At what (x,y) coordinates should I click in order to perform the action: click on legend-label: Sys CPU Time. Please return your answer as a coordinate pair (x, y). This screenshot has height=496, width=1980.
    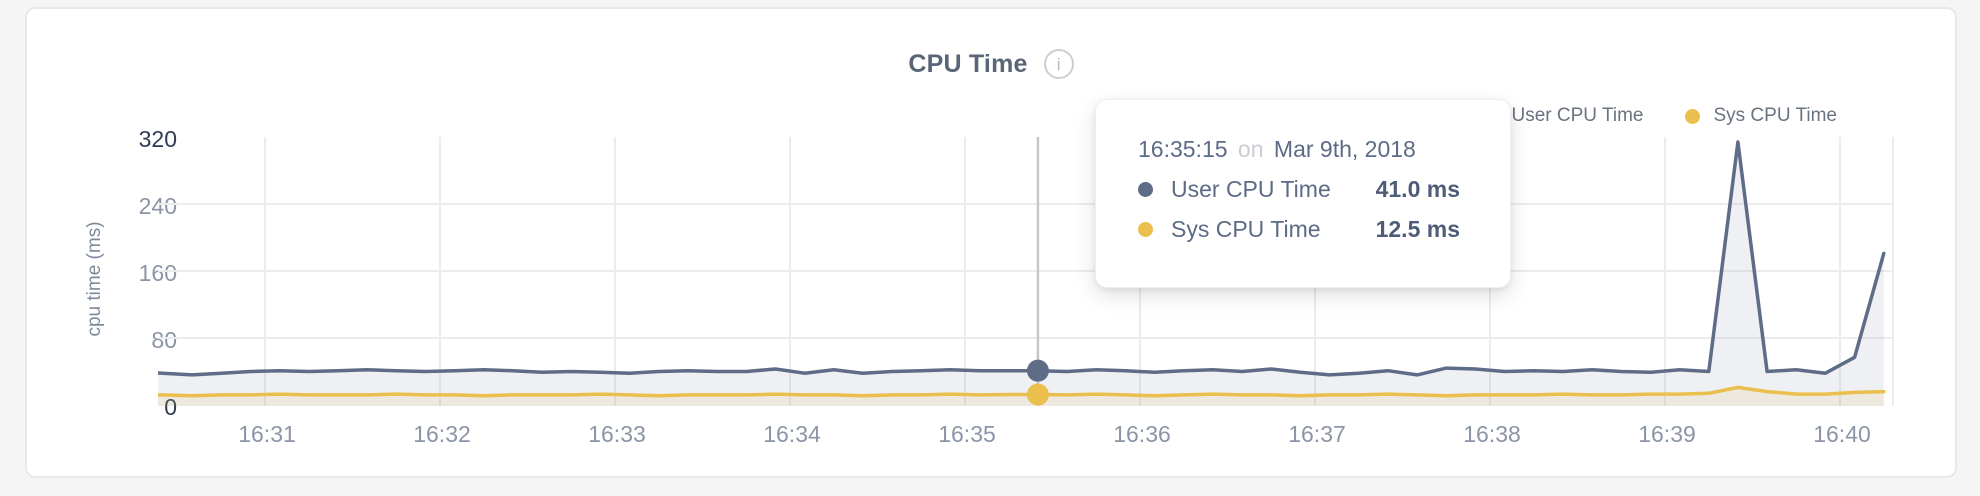
    Looking at the image, I should click on (1775, 115).